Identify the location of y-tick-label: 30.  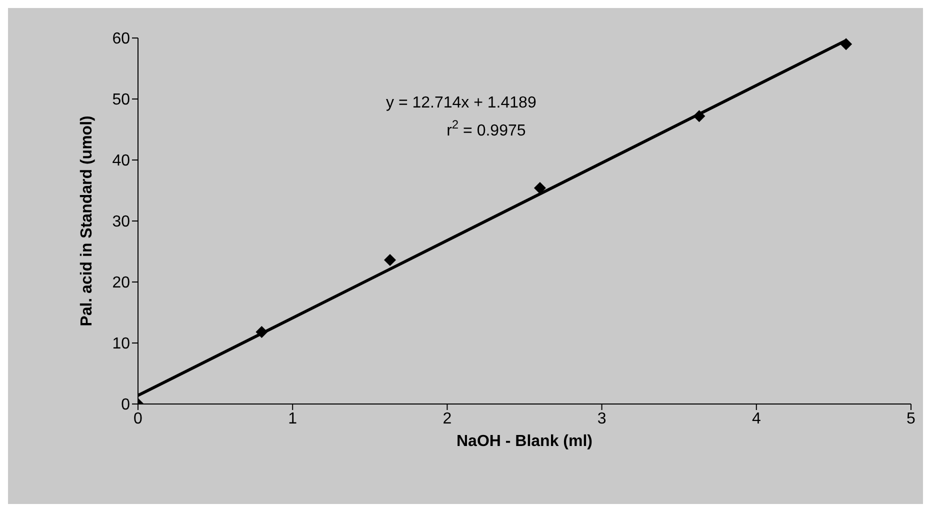
(121, 222).